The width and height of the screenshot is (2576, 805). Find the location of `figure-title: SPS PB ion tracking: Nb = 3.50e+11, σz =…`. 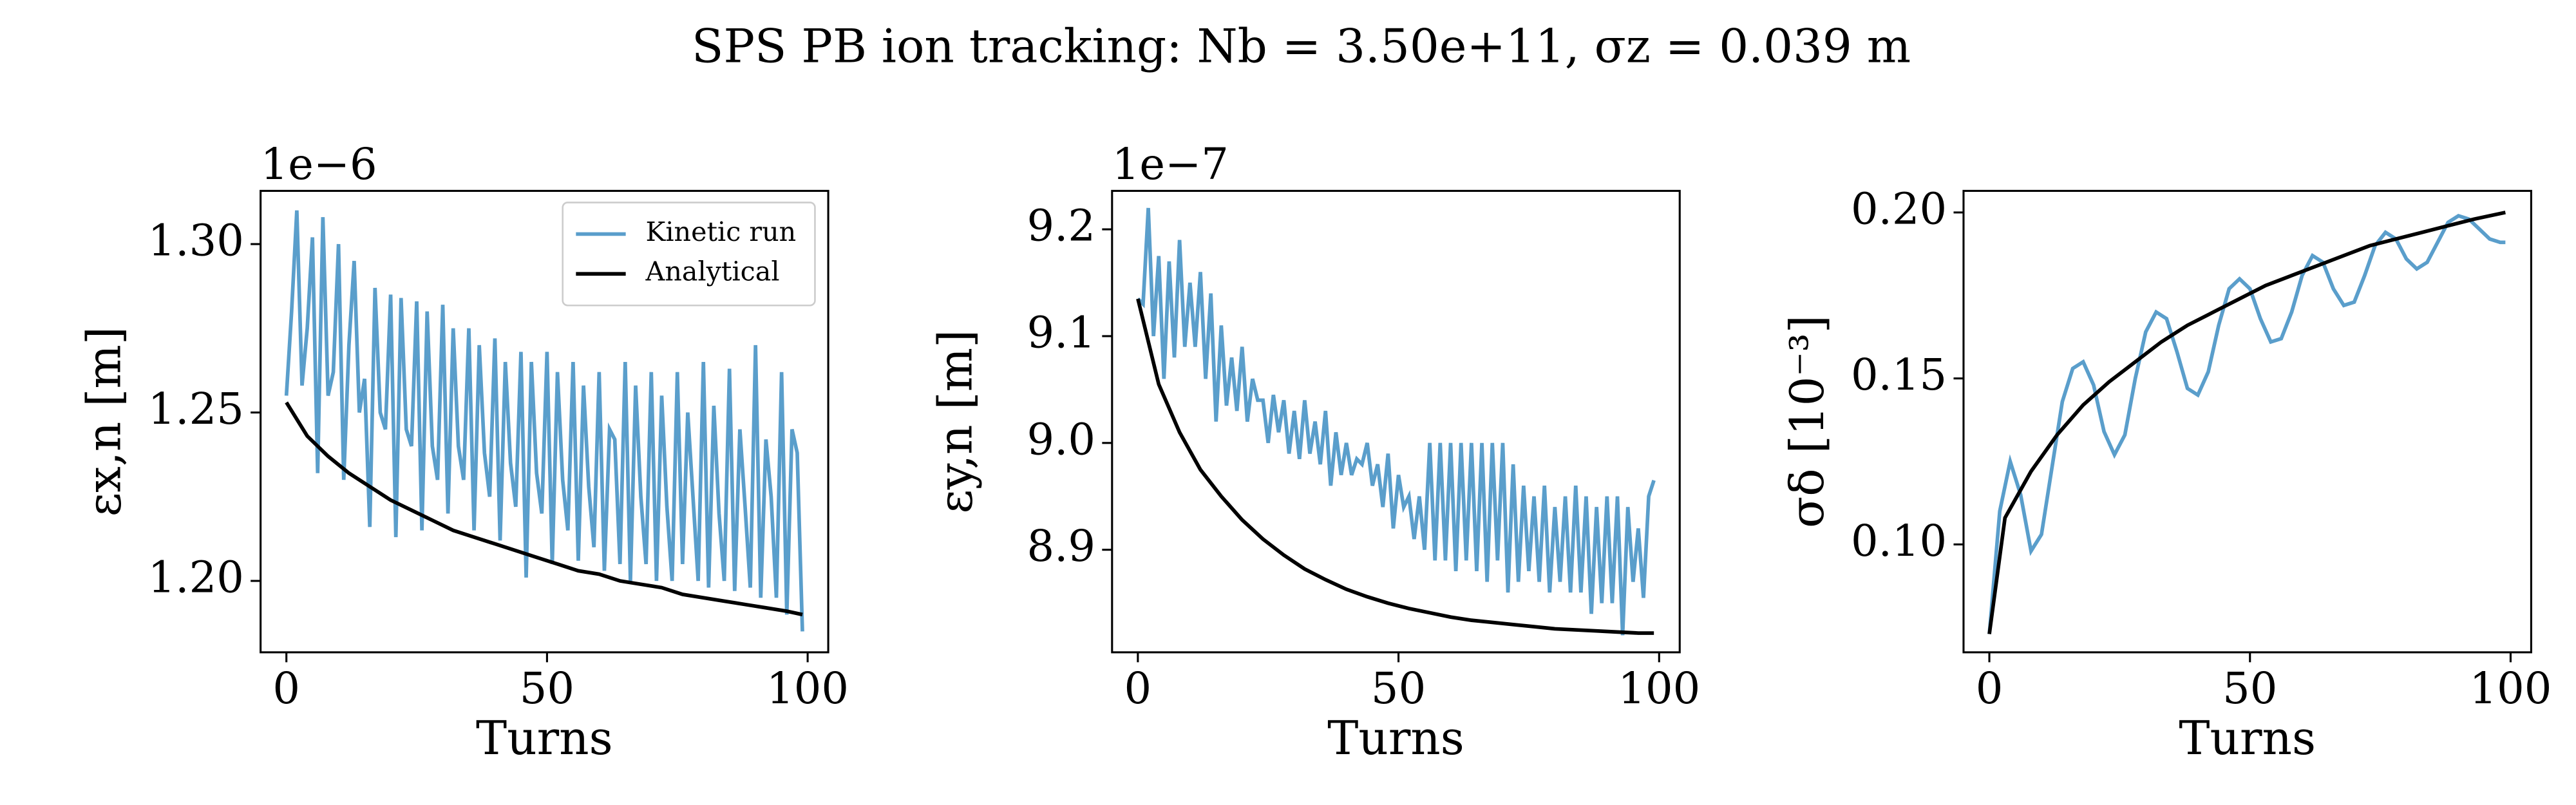

figure-title: SPS PB ion tracking: Nb = 3.50e+11, σz =… is located at coordinates (1301, 46).